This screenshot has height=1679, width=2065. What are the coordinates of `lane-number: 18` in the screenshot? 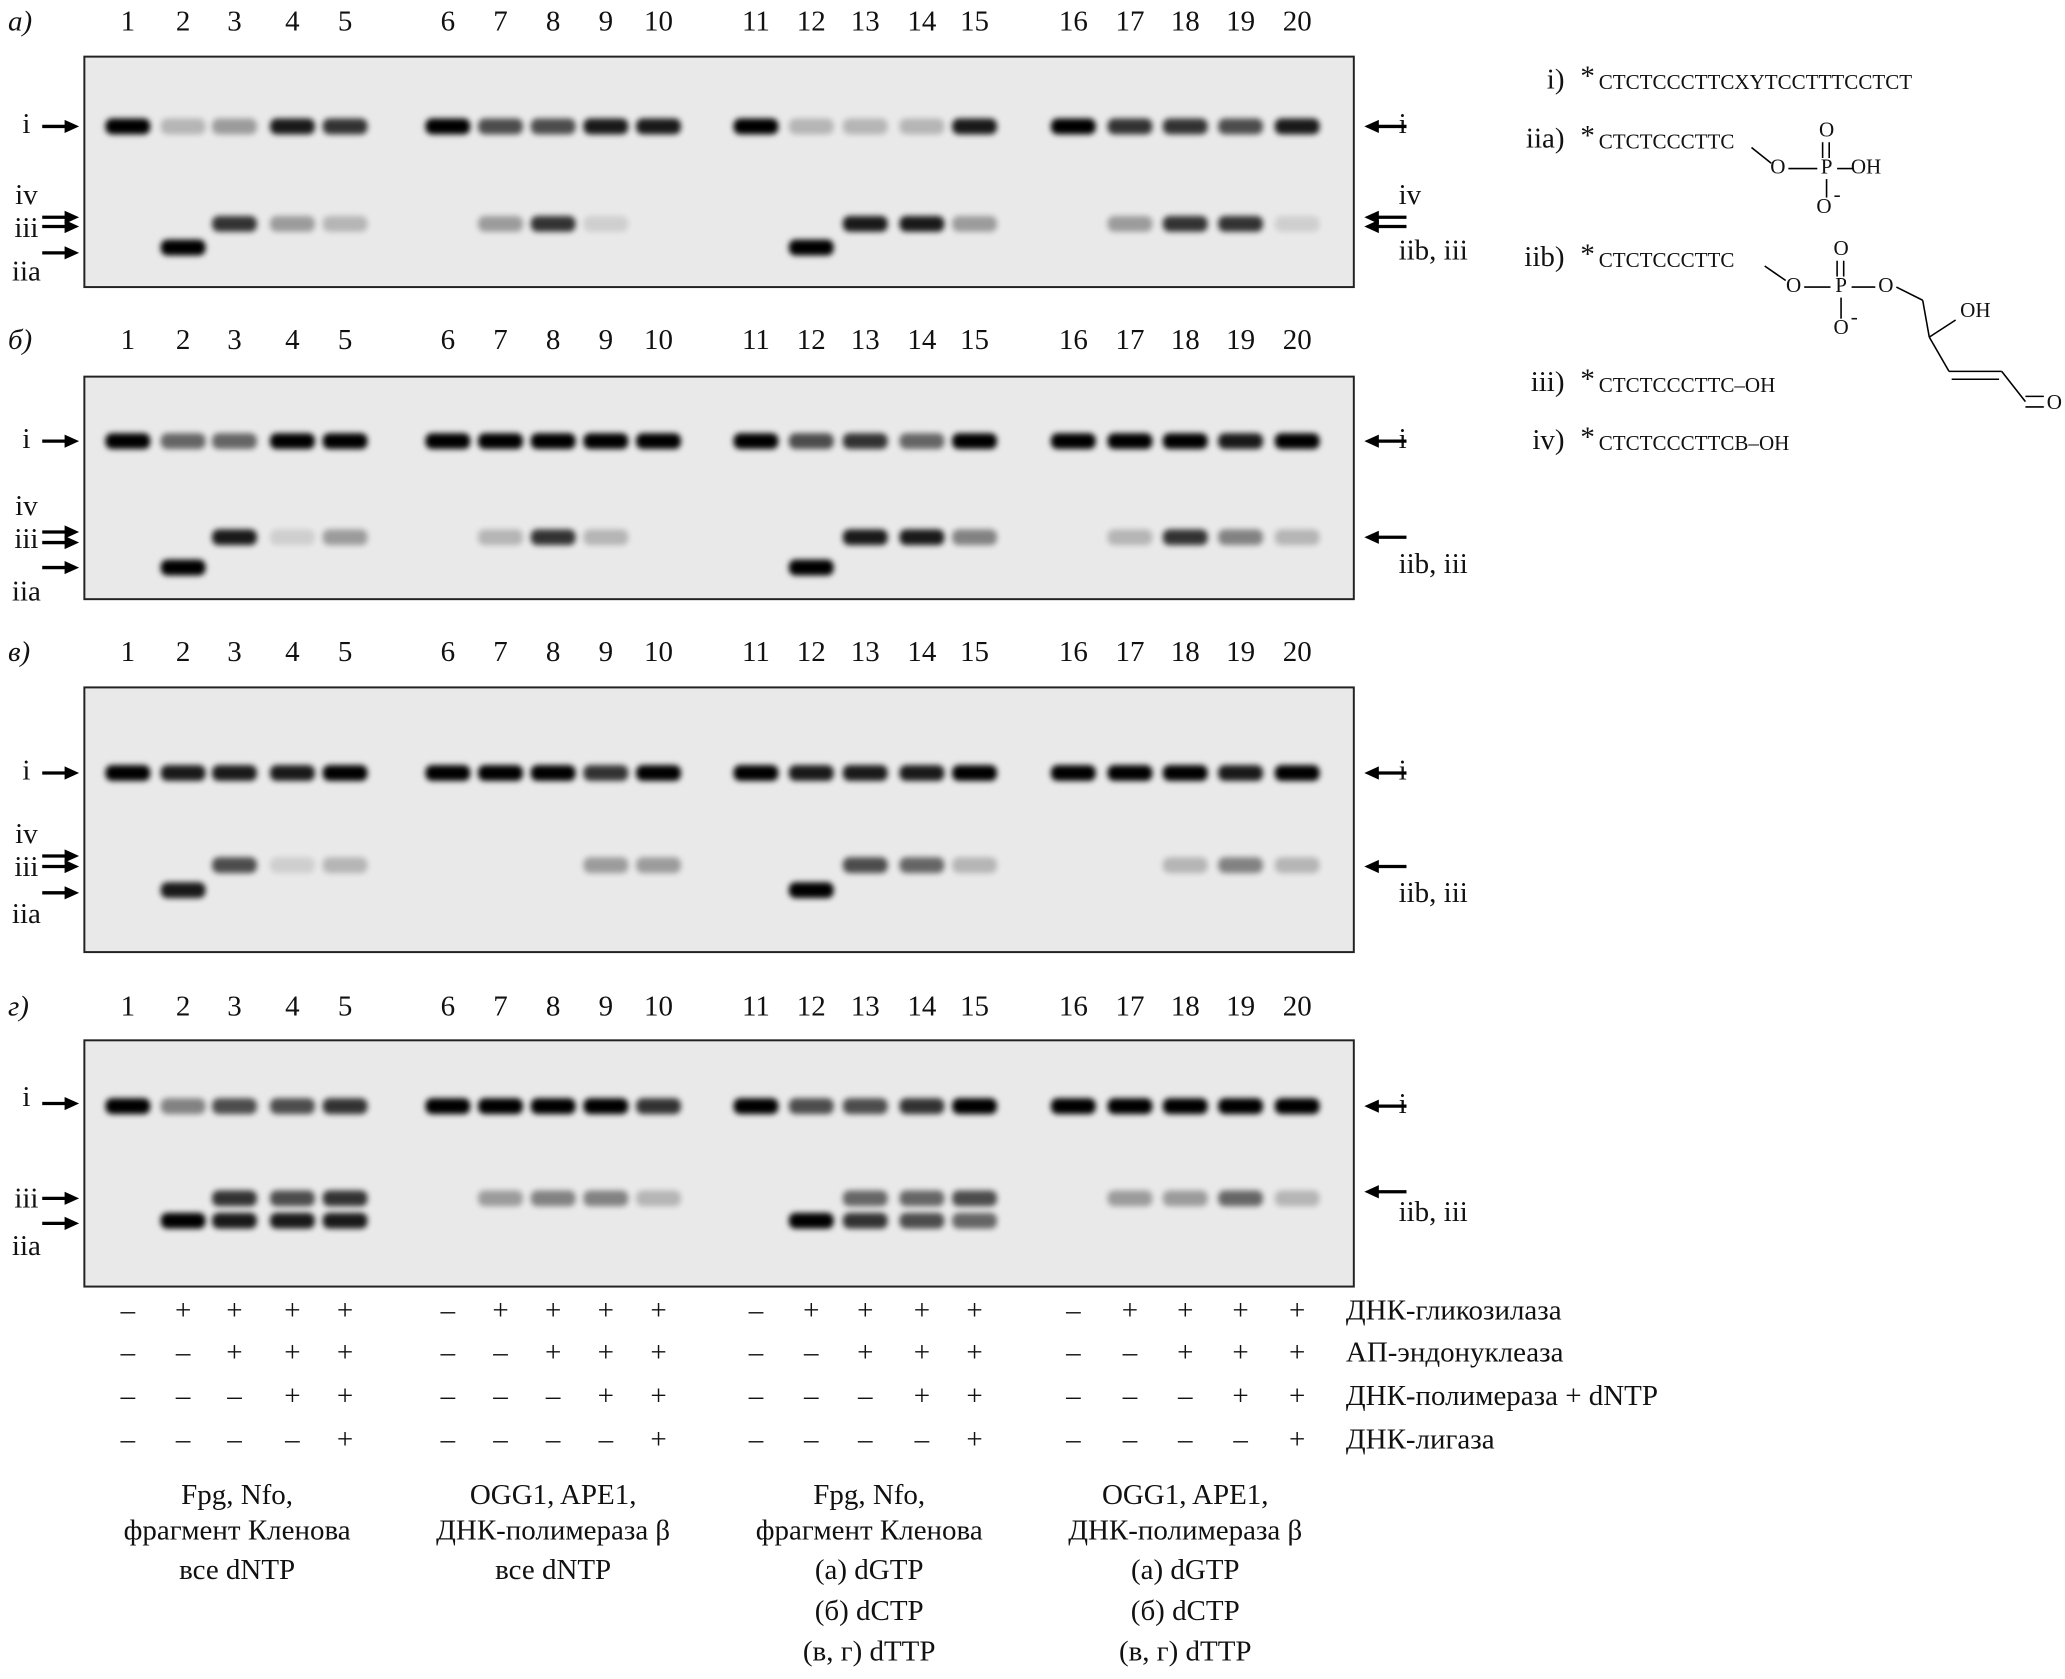 It's located at (1185, 340).